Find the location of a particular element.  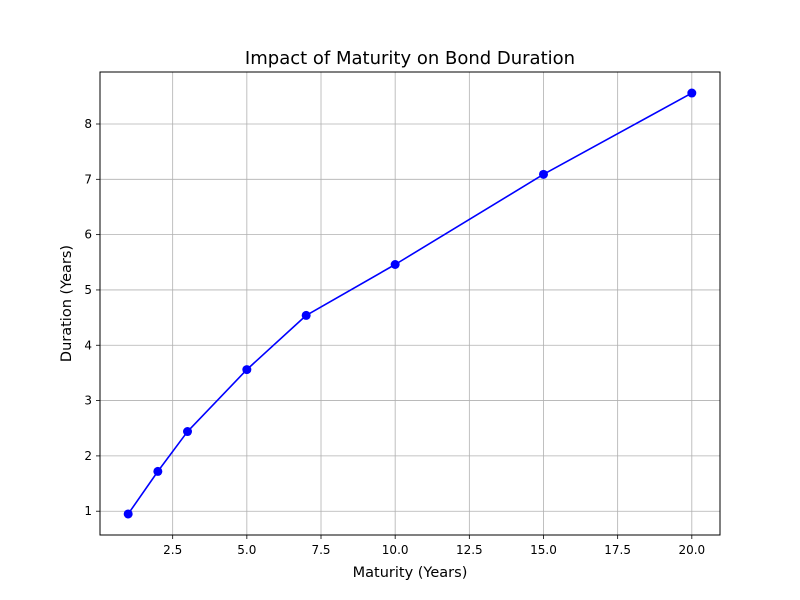

x-tick-label: 20.0 is located at coordinates (691, 550).